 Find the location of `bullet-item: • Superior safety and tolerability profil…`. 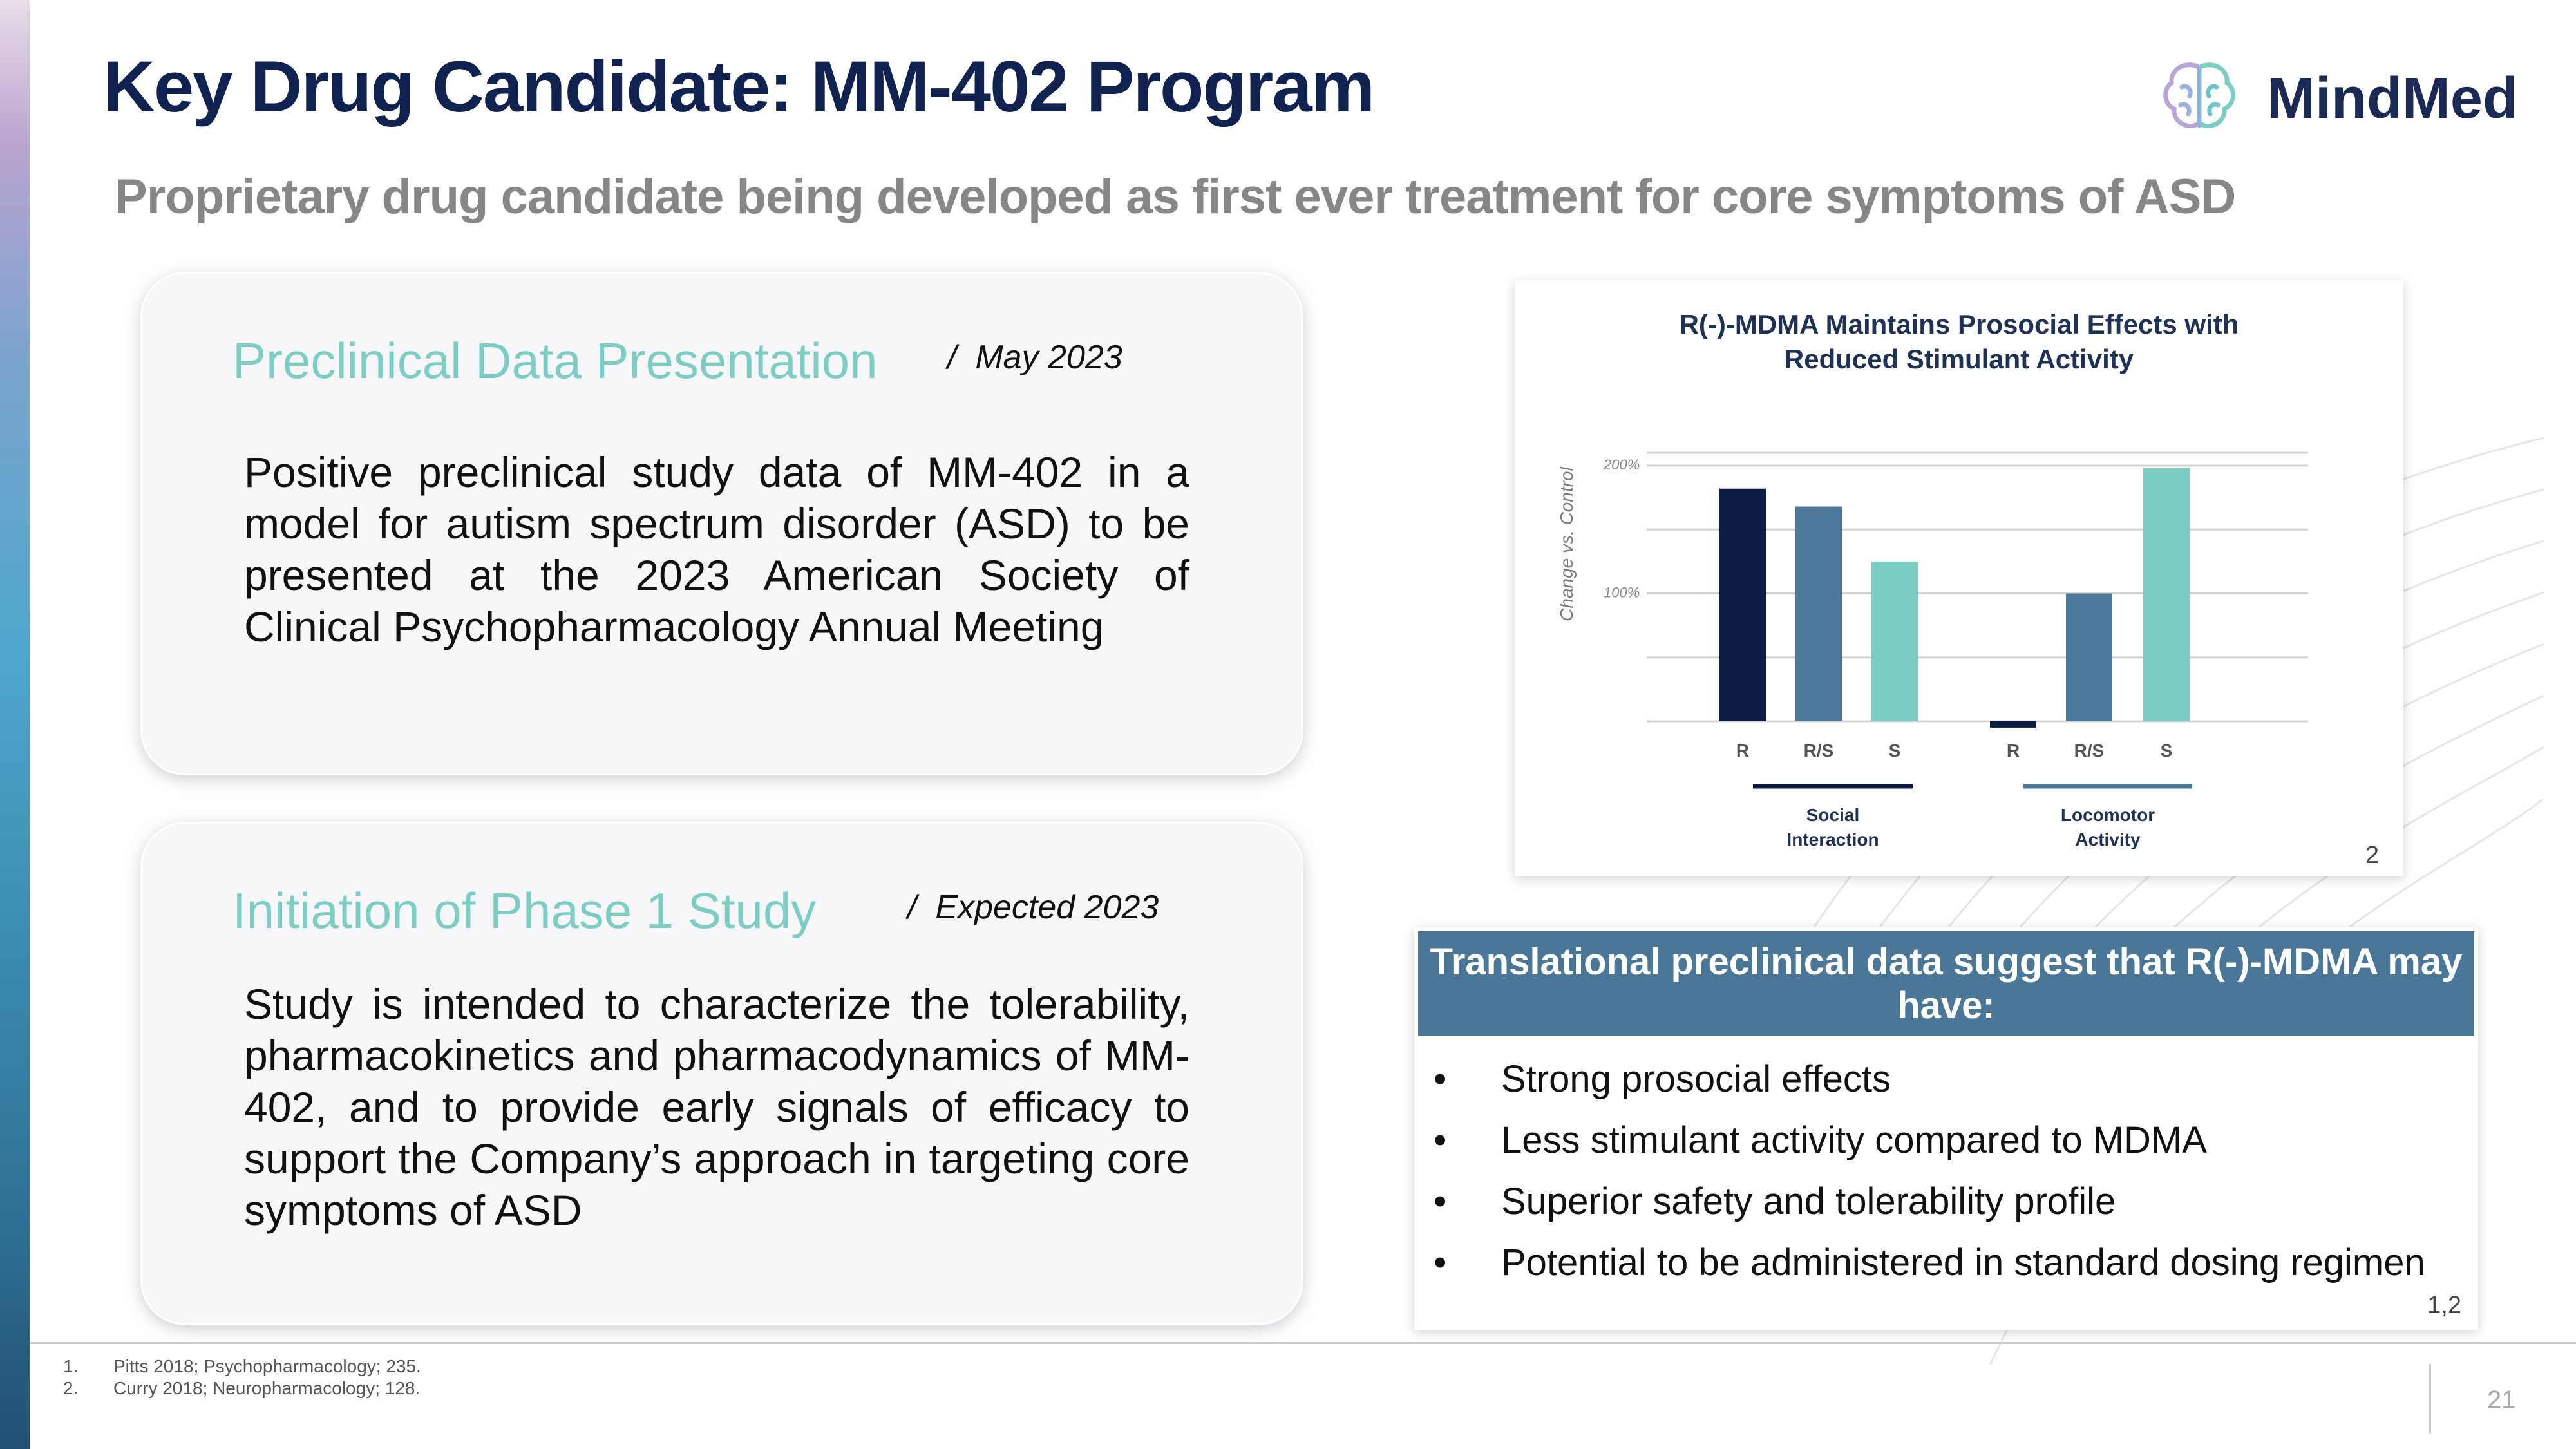

bullet-item: • Superior safety and tolerability profil… is located at coordinates (1929, 1201).